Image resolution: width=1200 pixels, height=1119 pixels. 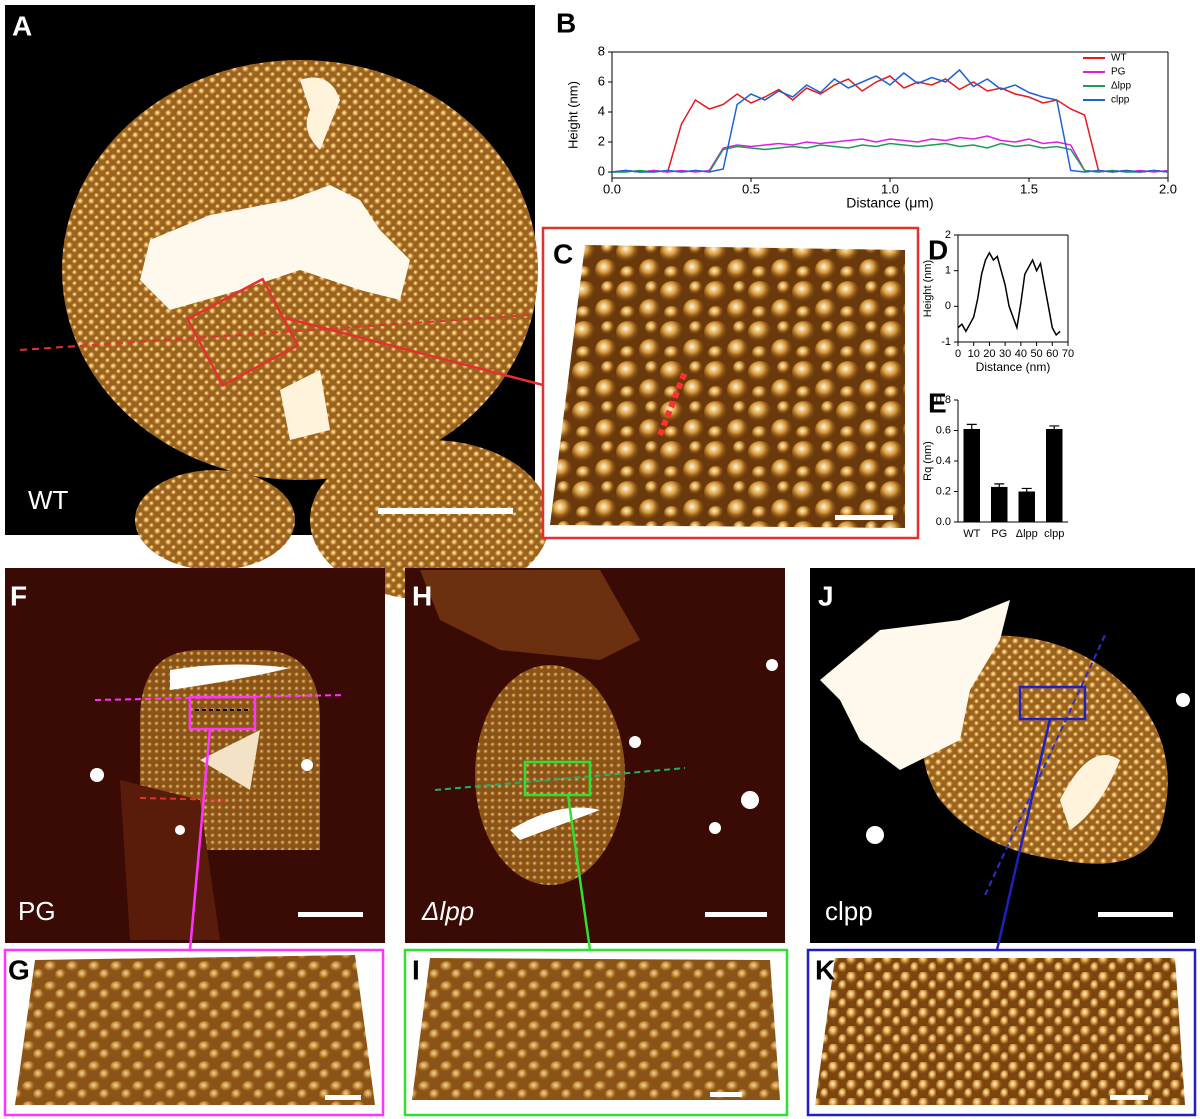 I want to click on panel-h-image, so click(x=595, y=759).